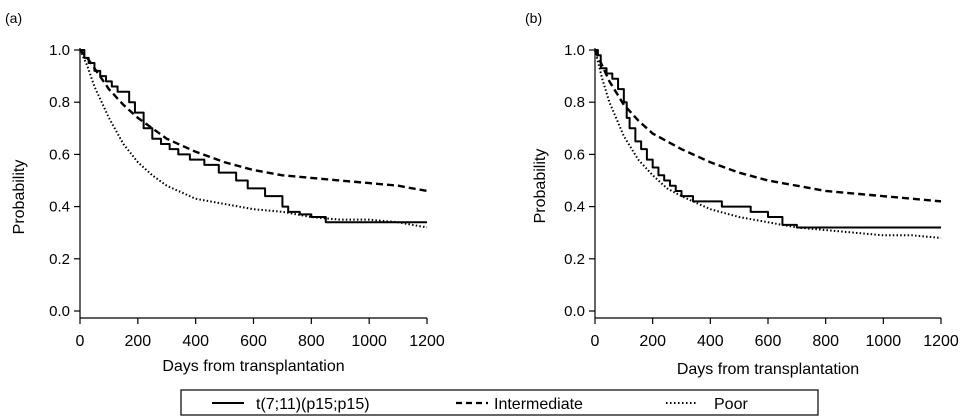 This screenshot has width=965, height=419. I want to click on x-tick-label-b: 0, so click(595, 341).